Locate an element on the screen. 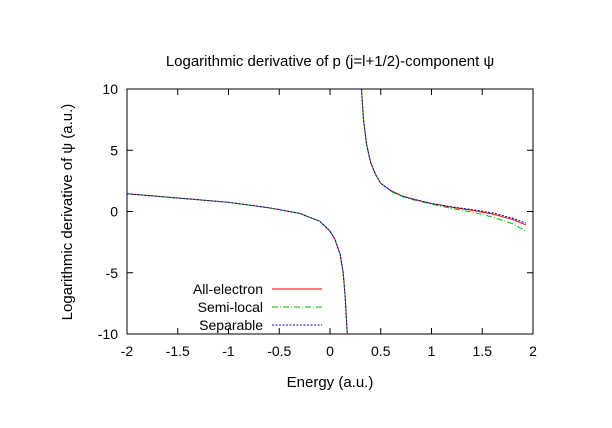  x-tick-label: 1 is located at coordinates (432, 351).